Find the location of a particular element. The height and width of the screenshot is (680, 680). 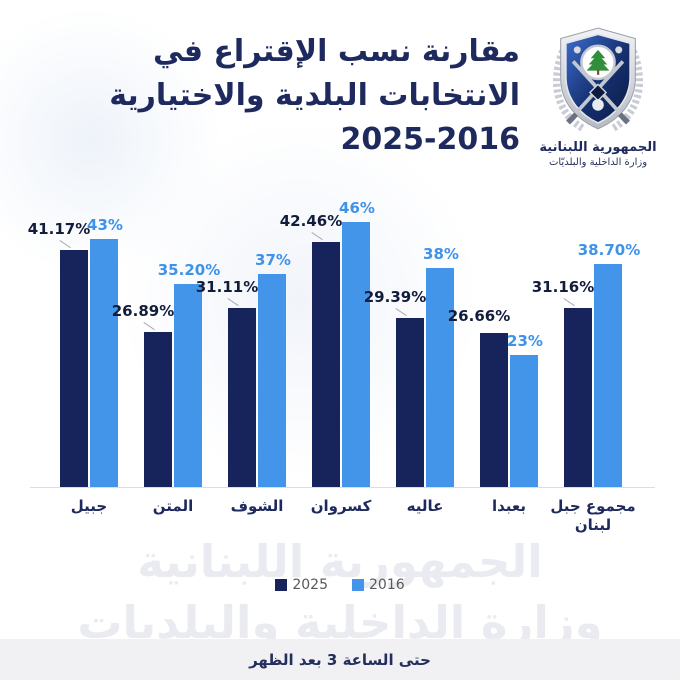

value-label-2016-1: 43% is located at coordinates (105, 225).